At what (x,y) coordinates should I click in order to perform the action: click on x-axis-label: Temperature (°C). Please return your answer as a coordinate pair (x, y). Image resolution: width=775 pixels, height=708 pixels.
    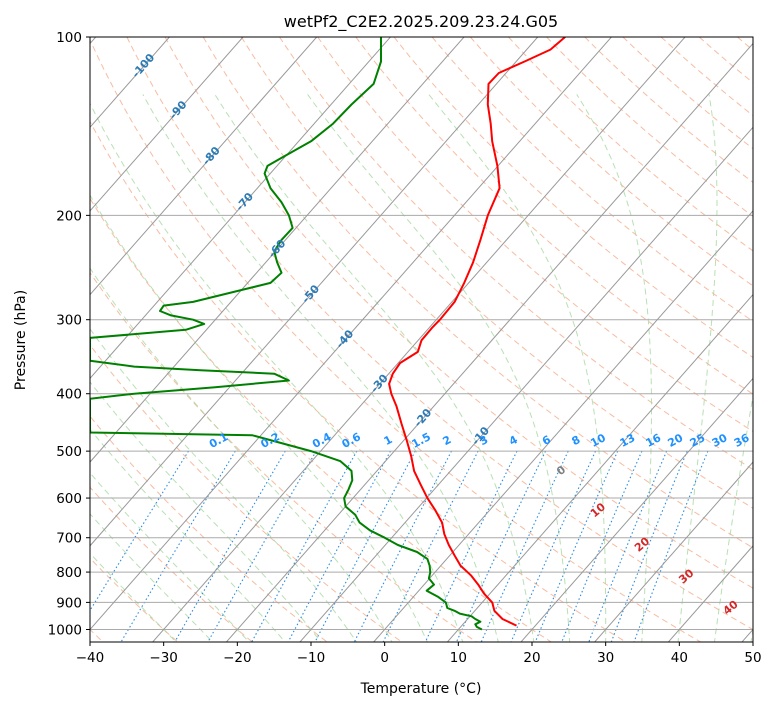
    Looking at the image, I should click on (421, 689).